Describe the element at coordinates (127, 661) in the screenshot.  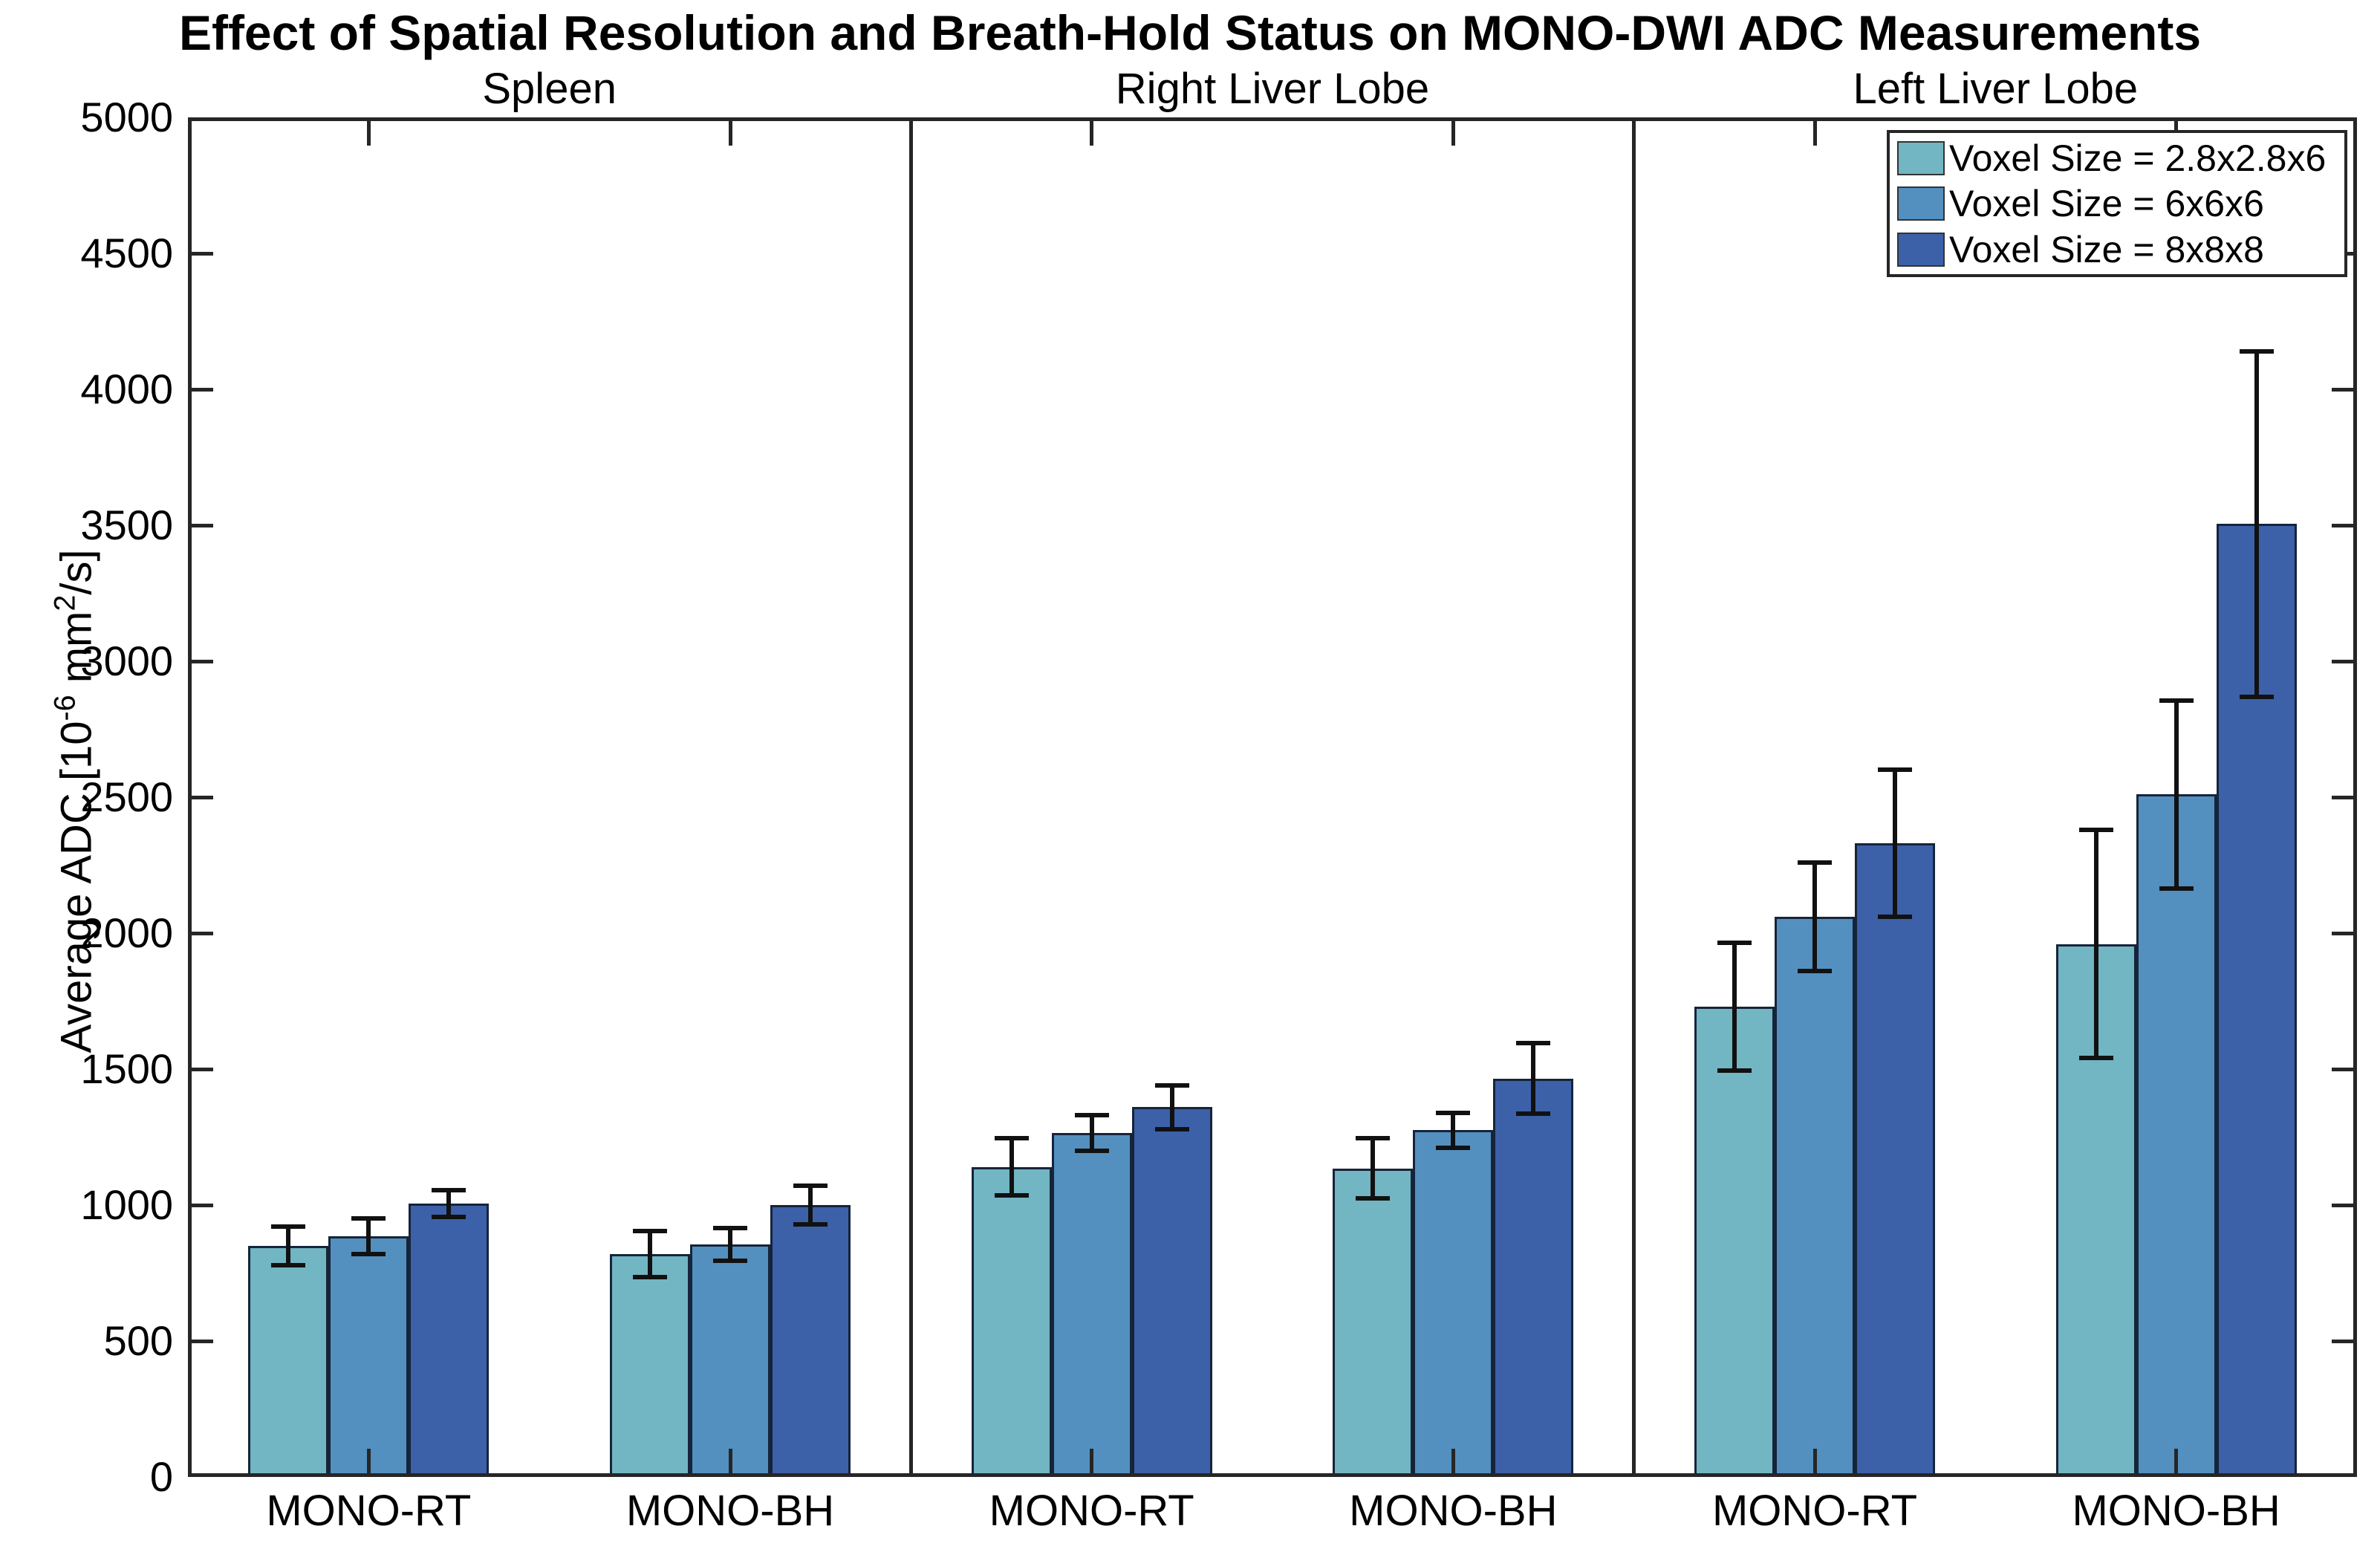
I see `y-tick-label: 3000` at that location.